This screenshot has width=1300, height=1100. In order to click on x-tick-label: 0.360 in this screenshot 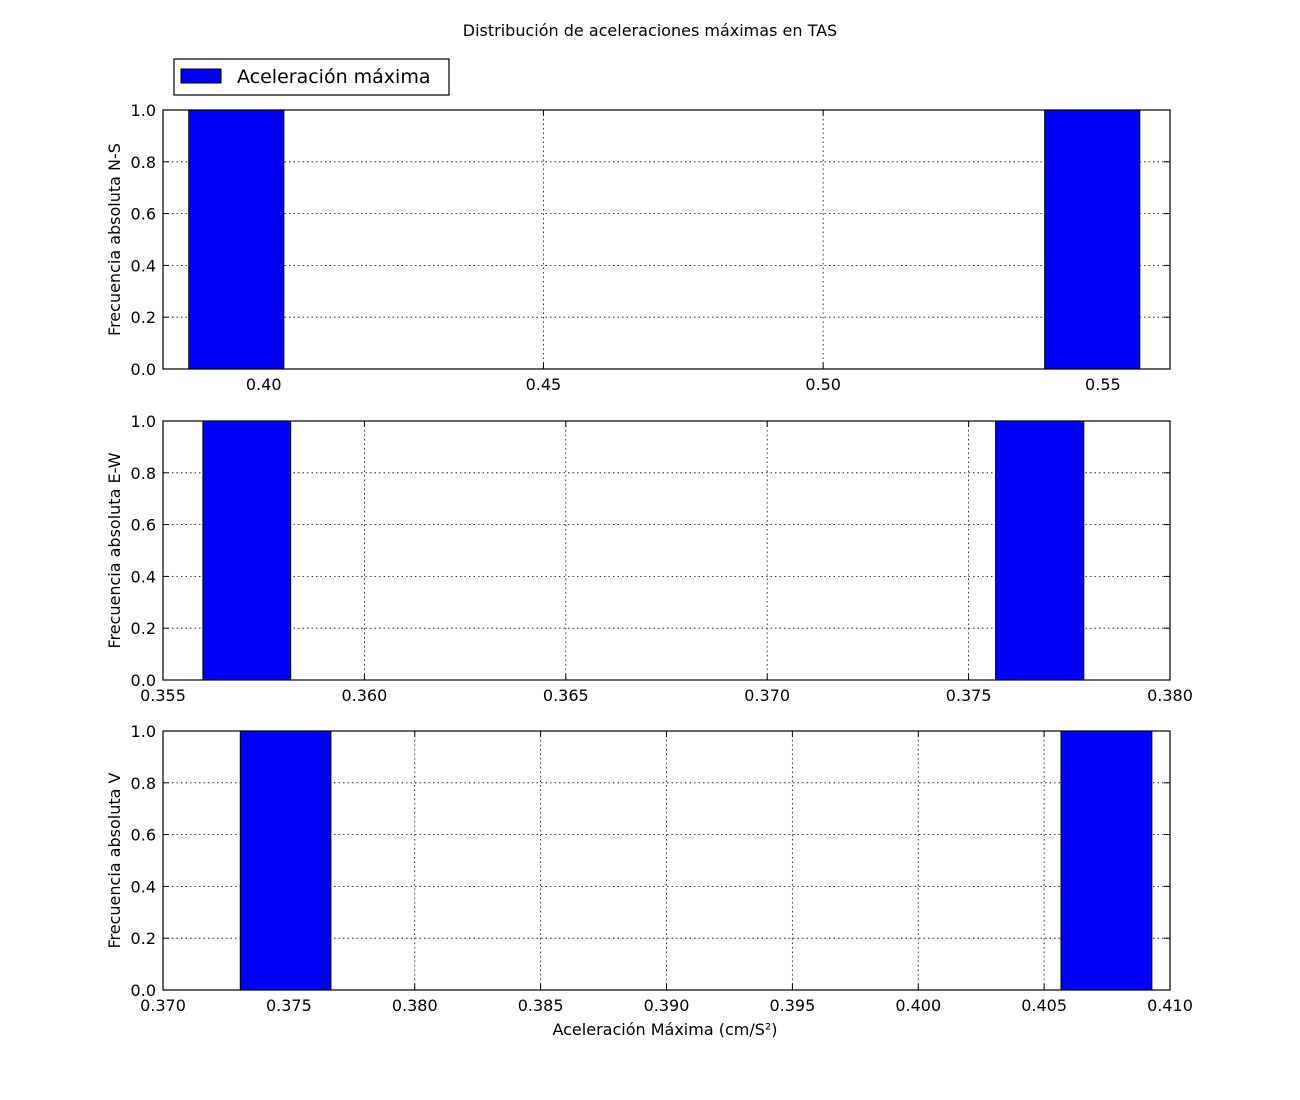, I will do `click(364, 695)`.